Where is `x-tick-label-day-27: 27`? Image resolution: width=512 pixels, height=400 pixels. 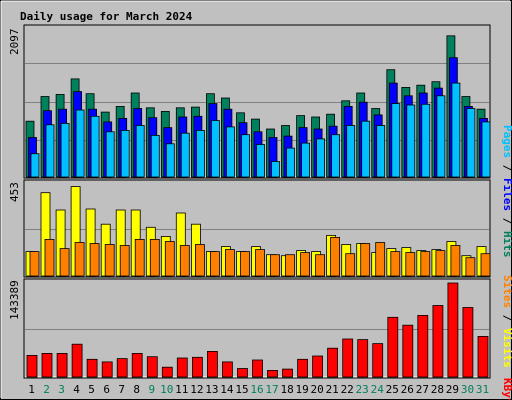
x-tick-label-day-27: 27 is located at coordinates (422, 389).